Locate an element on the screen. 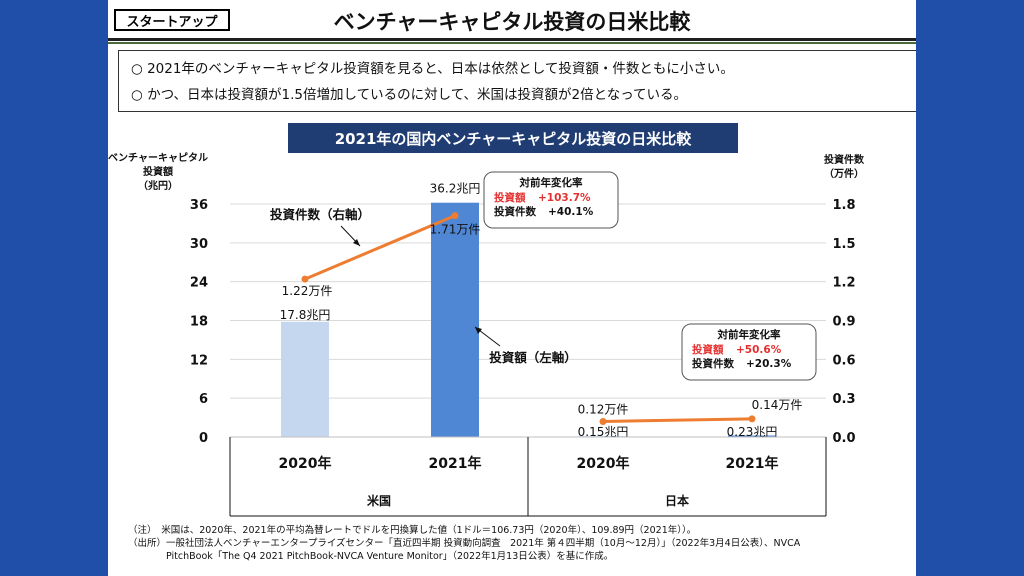 Image resolution: width=1024 pixels, height=576 pixels. bar-data-label: 36.2兆円 is located at coordinates (455, 189).